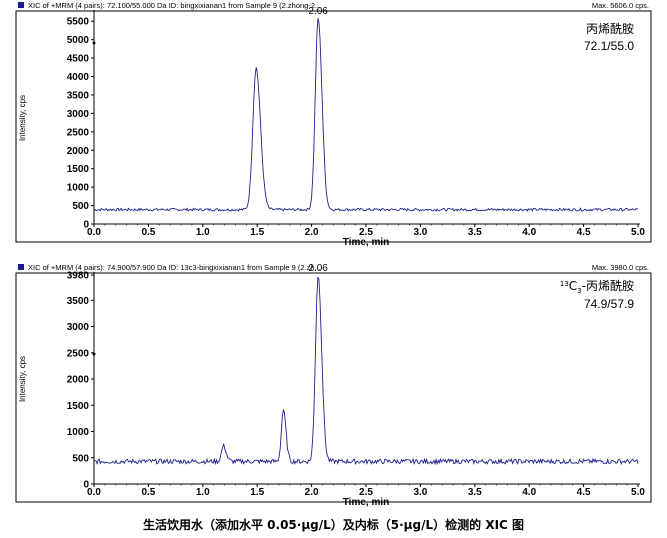  I want to click on legend-compound: 13C3-丙烯酰胺, so click(597, 287).